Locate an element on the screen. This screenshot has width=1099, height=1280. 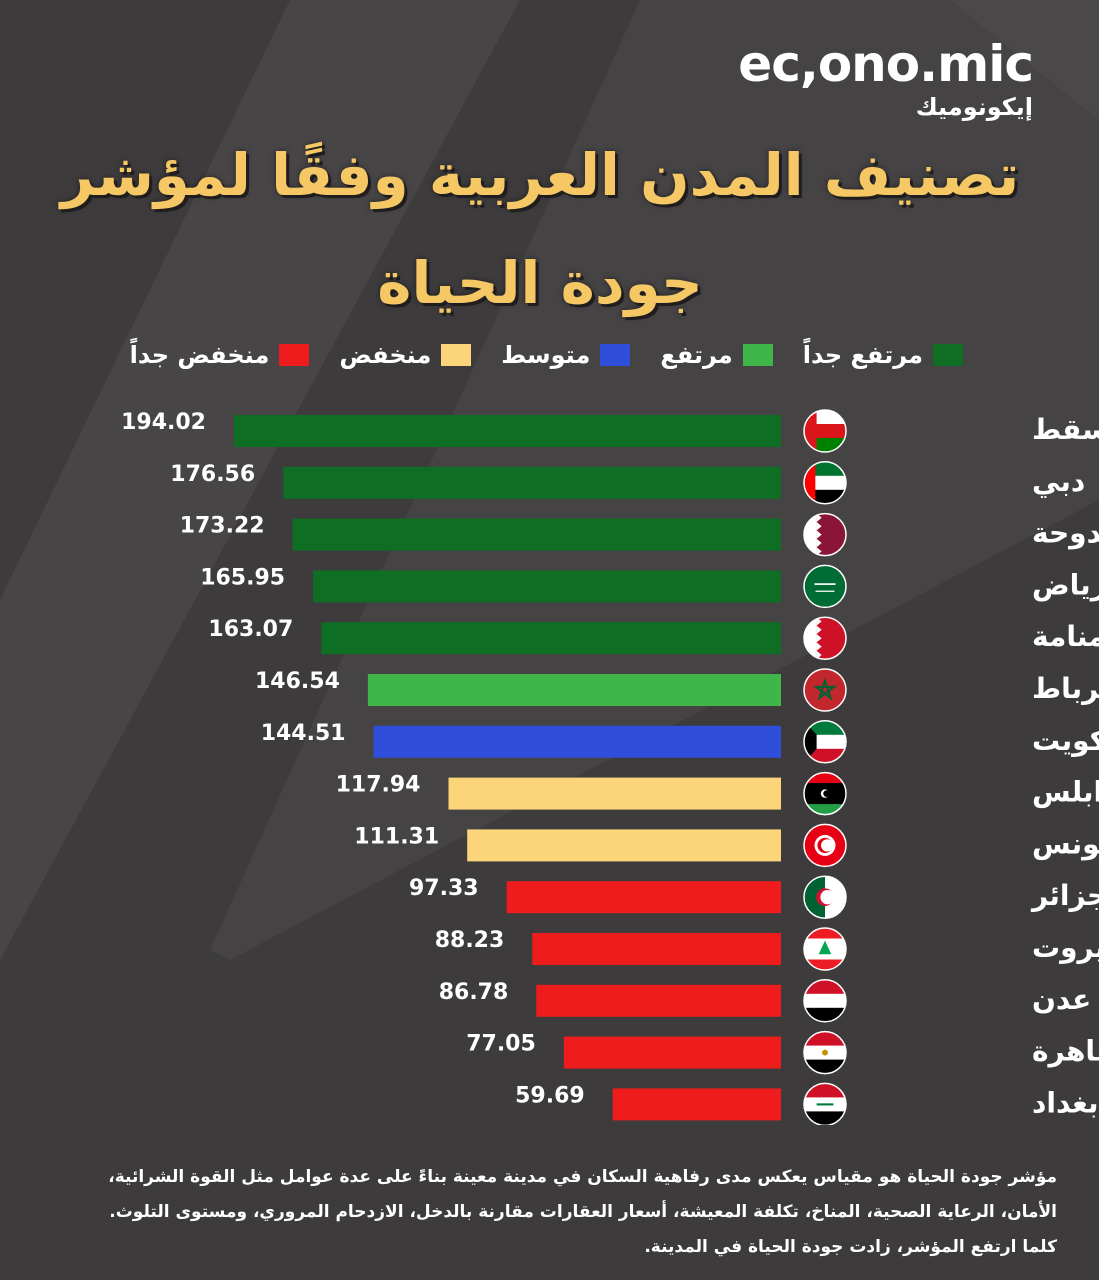
brand-logo: ec,ono.mic إيكونوميك is located at coordinates (886, 78).